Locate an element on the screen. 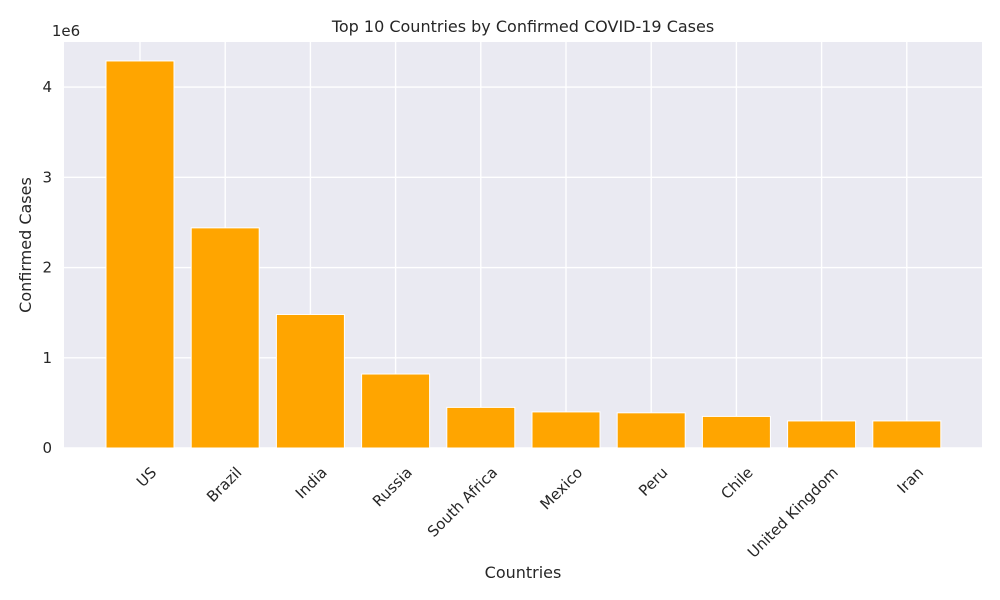 This screenshot has height=600, width=1000. x-axis-title: Countries is located at coordinates (523, 572).